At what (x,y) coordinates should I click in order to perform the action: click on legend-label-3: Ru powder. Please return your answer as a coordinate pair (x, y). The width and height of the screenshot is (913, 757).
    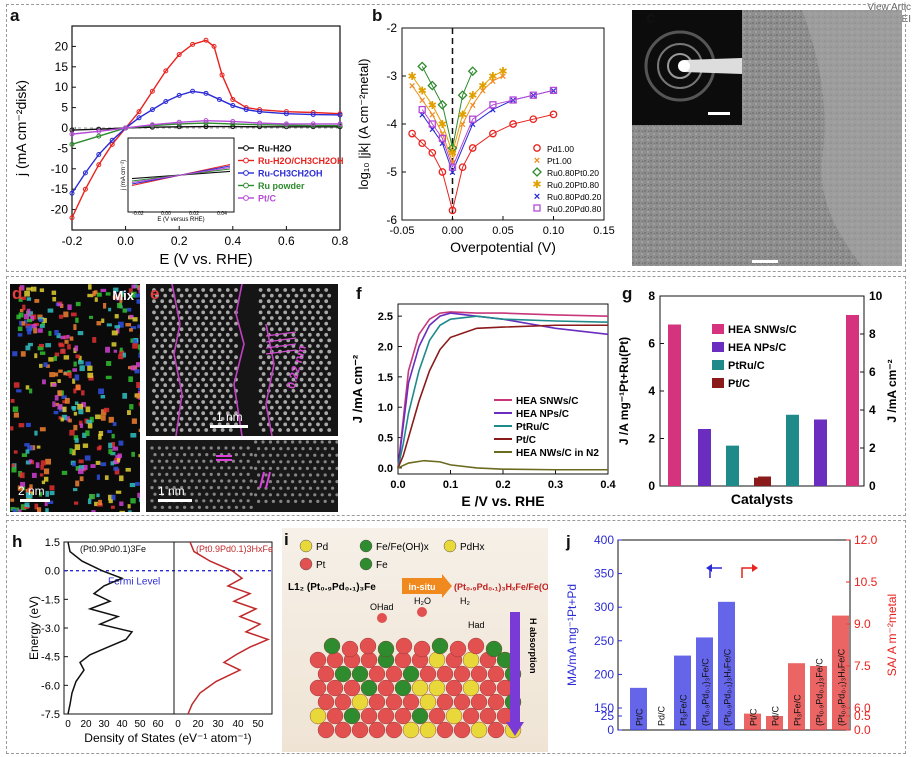
    Looking at the image, I should click on (281, 186).